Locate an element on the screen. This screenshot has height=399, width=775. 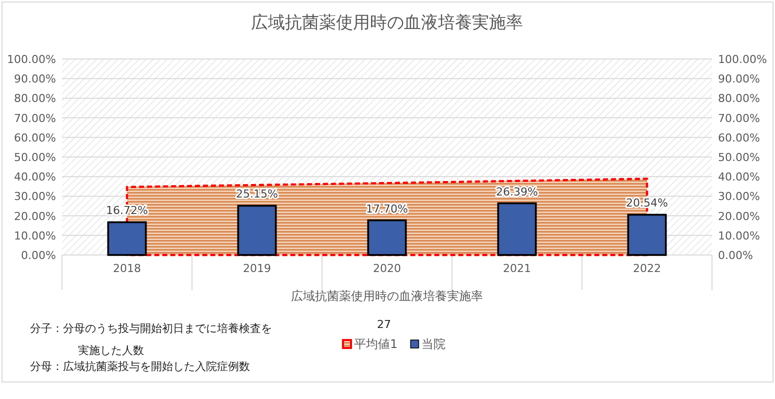
y2-tick-label: 40.00% is located at coordinates (739, 177).